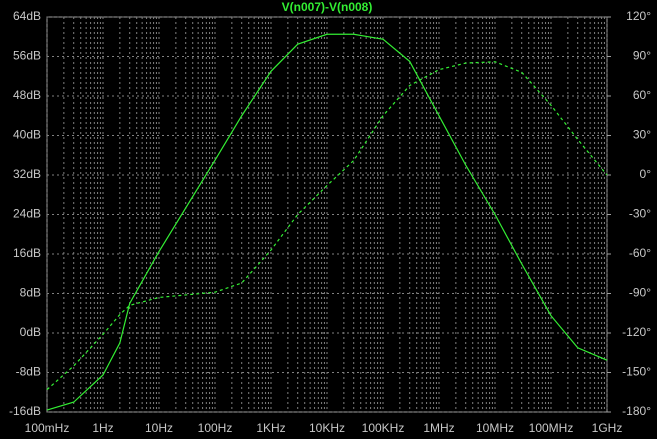 Image resolution: width=657 pixels, height=439 pixels. What do you see at coordinates (640, 214) in the screenshot?
I see `y2-tick-label: -30°` at bounding box center [640, 214].